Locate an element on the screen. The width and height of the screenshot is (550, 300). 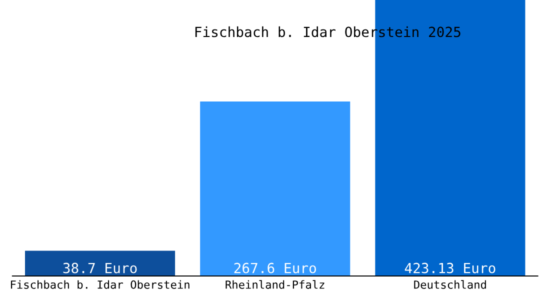
x-tick-label: Rheinland-Pfalz is located at coordinates (275, 284).